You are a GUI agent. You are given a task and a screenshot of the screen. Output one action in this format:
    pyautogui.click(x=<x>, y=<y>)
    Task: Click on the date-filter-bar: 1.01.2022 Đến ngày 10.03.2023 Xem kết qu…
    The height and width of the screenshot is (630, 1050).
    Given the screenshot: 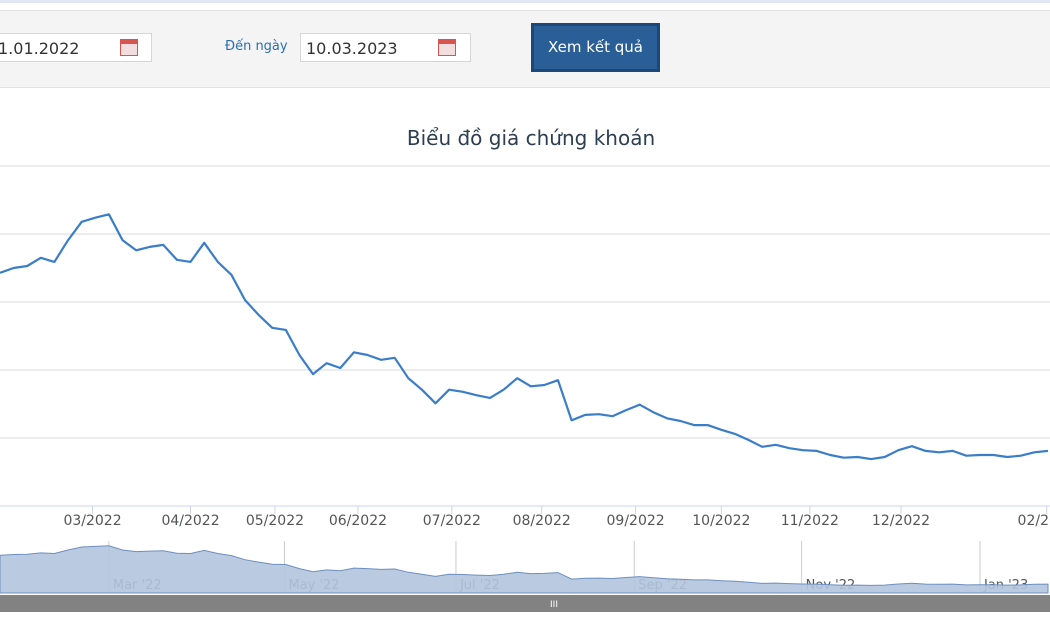 What is the action you would take?
    pyautogui.click(x=525, y=49)
    